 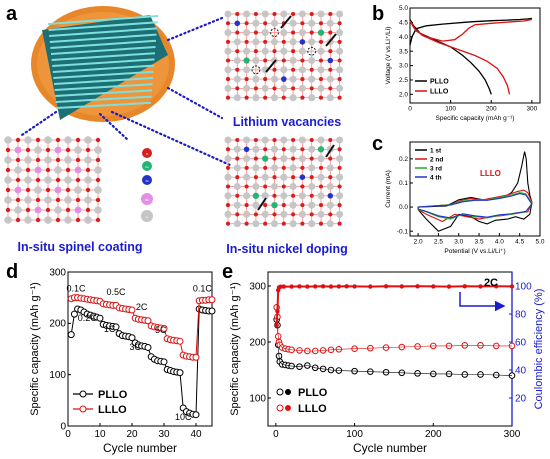 I want to click on dotted-line, so click(x=195, y=29).